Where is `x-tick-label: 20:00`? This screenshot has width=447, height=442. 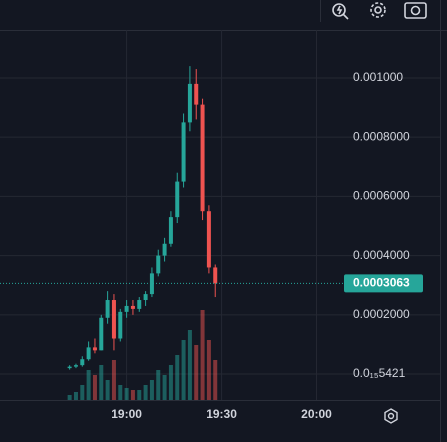
x-tick-label: 20:00 is located at coordinates (316, 414).